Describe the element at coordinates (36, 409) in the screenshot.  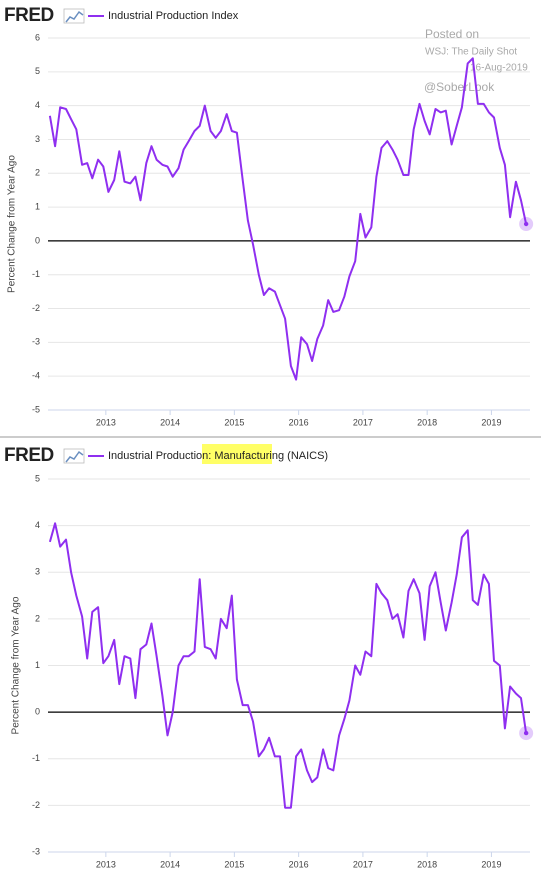
I see `y-tick-label: -5` at that location.